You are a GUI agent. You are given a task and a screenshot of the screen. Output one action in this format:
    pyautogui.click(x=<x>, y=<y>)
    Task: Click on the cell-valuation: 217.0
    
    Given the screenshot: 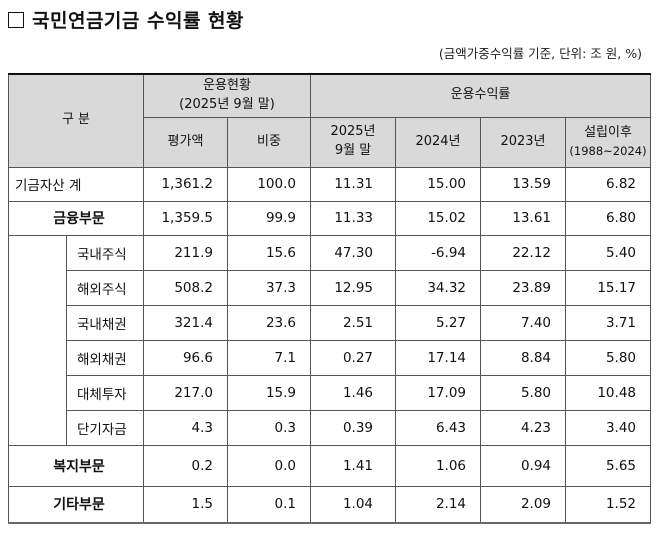 What is the action you would take?
    pyautogui.click(x=185, y=392)
    